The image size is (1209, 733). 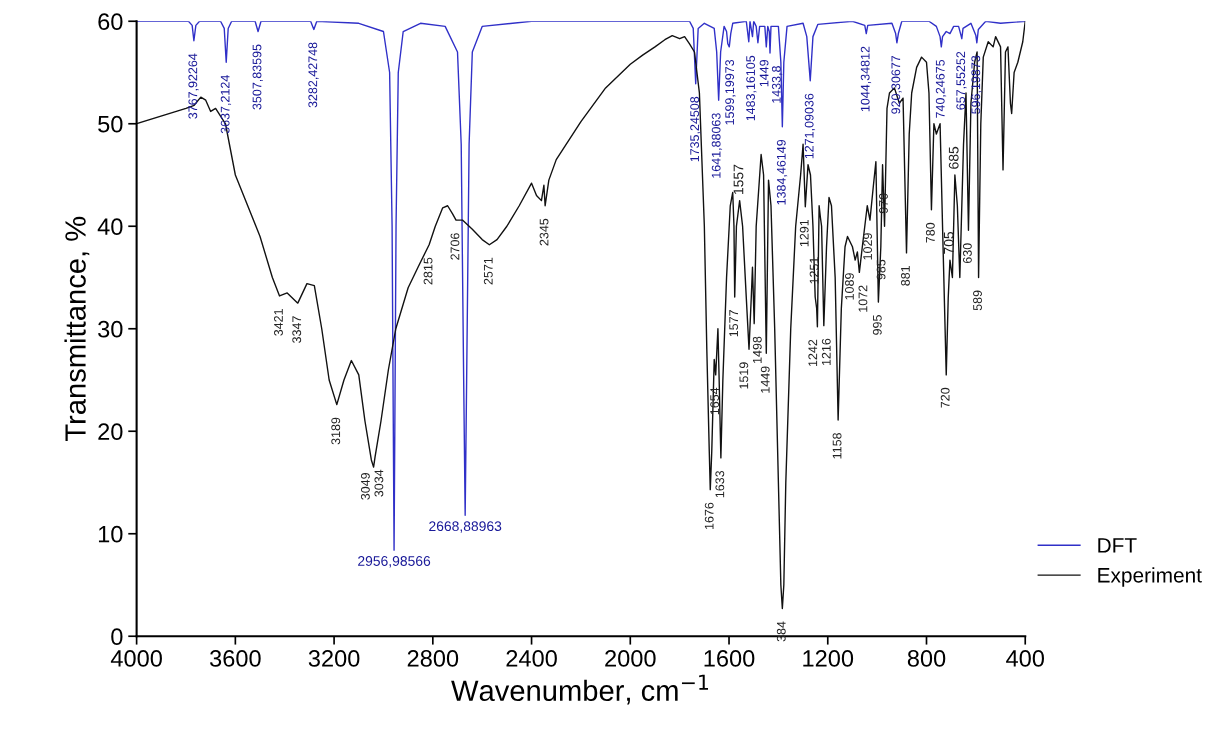 What do you see at coordinates (948, 242) in the screenshot?
I see `annotation: 705` at bounding box center [948, 242].